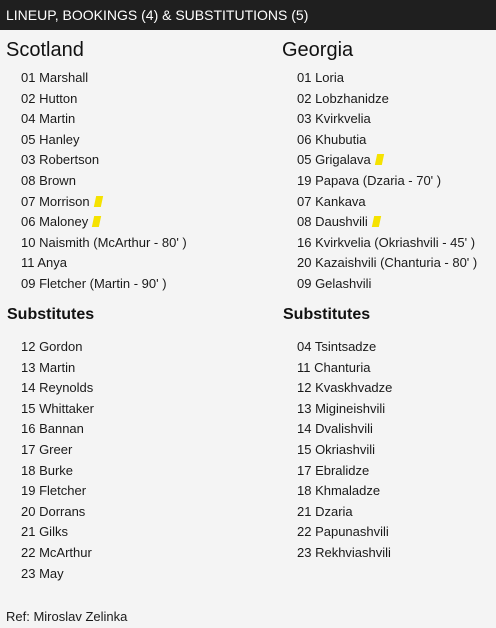 This screenshot has height=628, width=496. Describe the element at coordinates (55, 222) in the screenshot. I see `player-name: 06 Maloney` at that location.